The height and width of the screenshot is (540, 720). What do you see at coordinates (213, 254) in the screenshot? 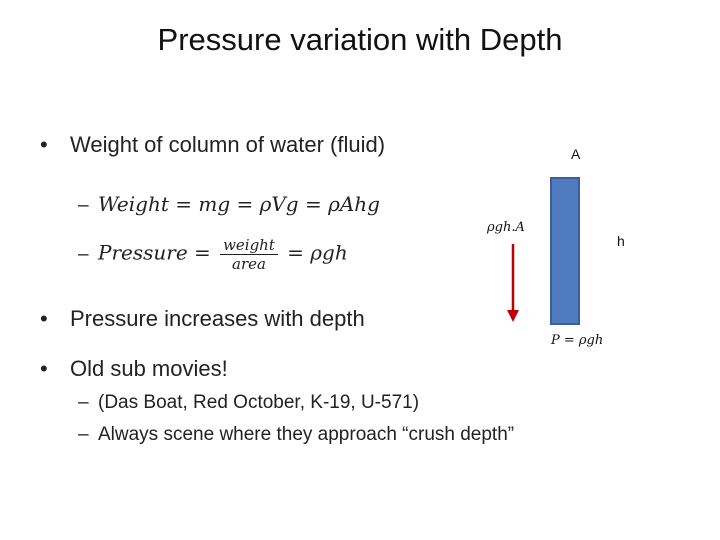
I see `sub-bullet-pressure-equation: – Pressure = weight area = ρgh` at bounding box center [213, 254].